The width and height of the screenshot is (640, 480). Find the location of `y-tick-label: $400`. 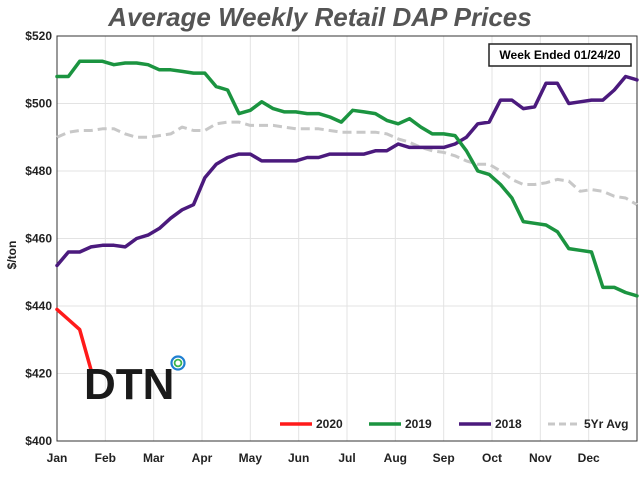

y-tick-label: $400 is located at coordinates (38, 441).